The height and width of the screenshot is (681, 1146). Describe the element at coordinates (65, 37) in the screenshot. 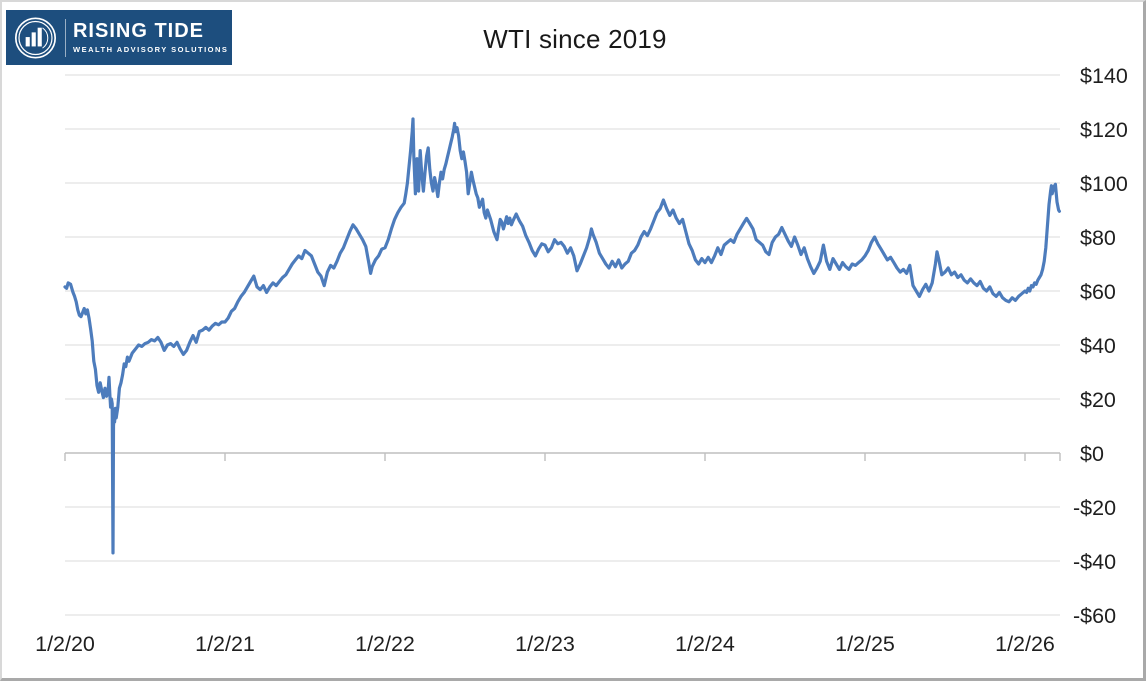

I see `logo-divider` at that location.